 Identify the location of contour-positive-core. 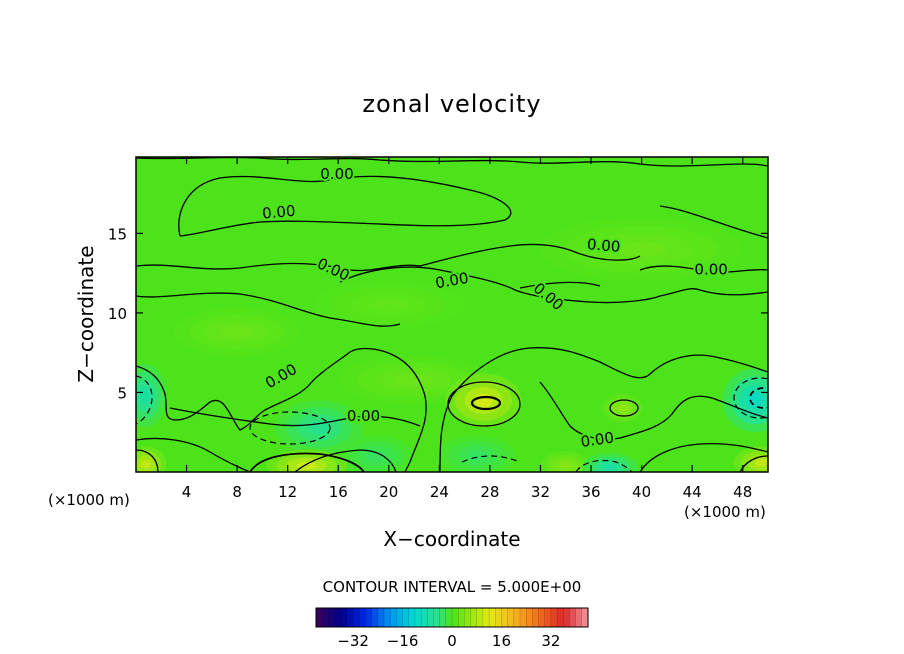
(486, 403).